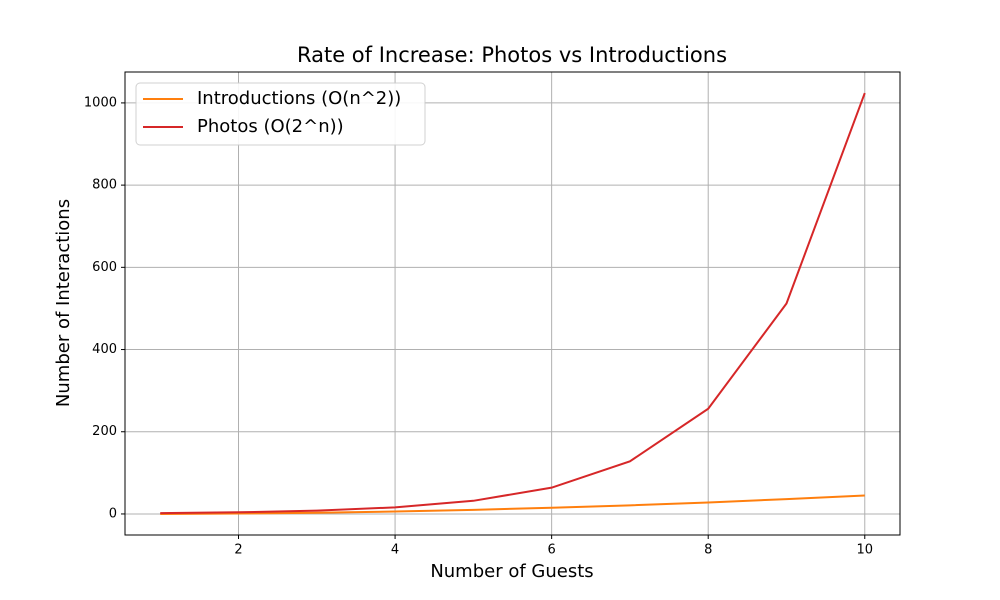  I want to click on x-tick-label: 8, so click(708, 550).